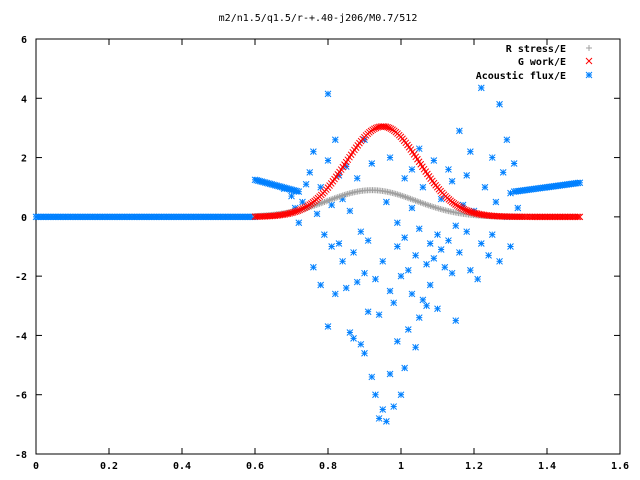  Describe the element at coordinates (255, 466) in the screenshot. I see `x-tick-label: 0.6` at that location.